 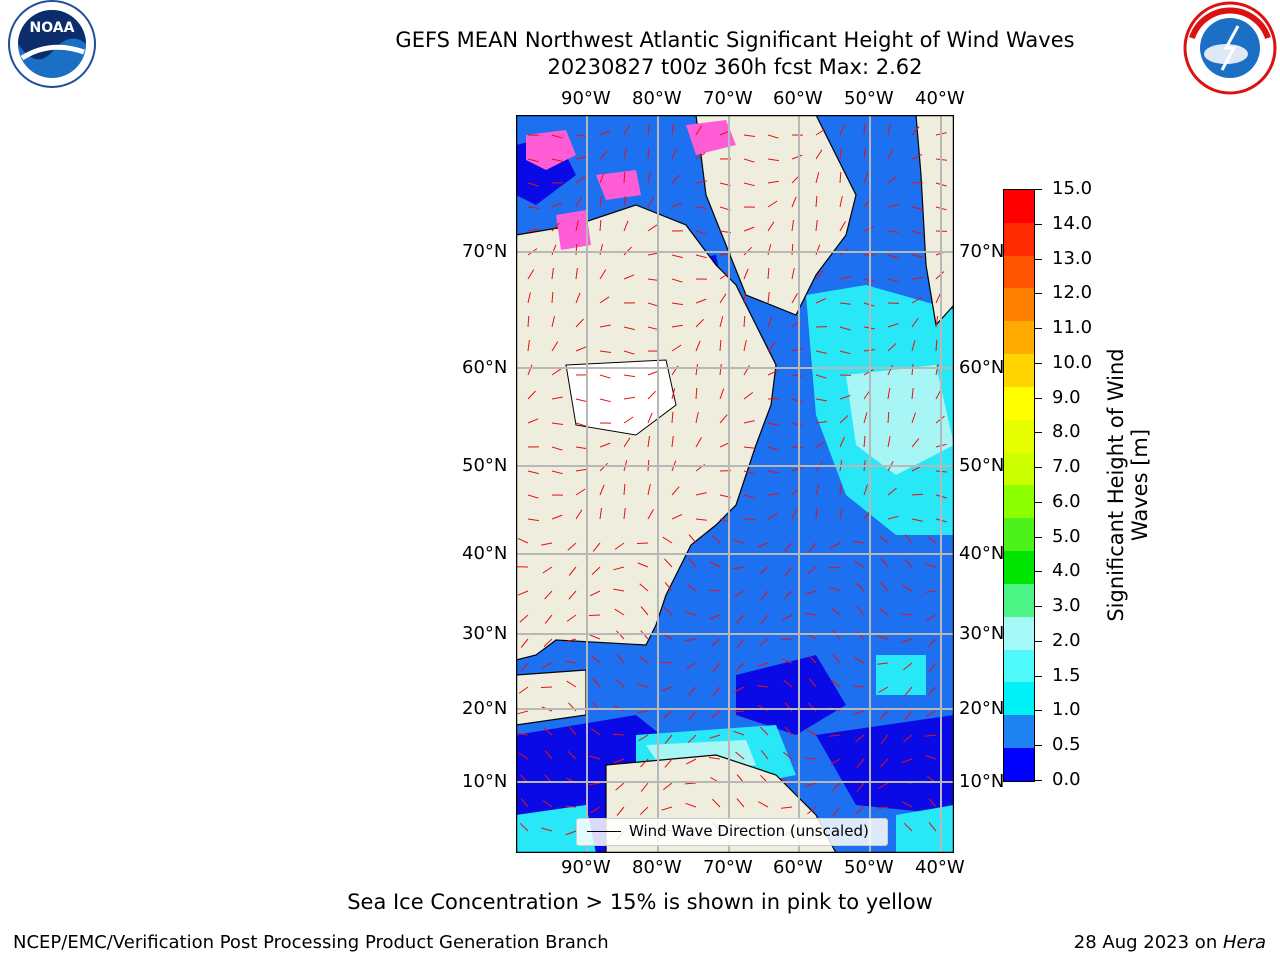 What do you see at coordinates (586, 98) in the screenshot?
I see `lon-label-top: 90°W` at bounding box center [586, 98].